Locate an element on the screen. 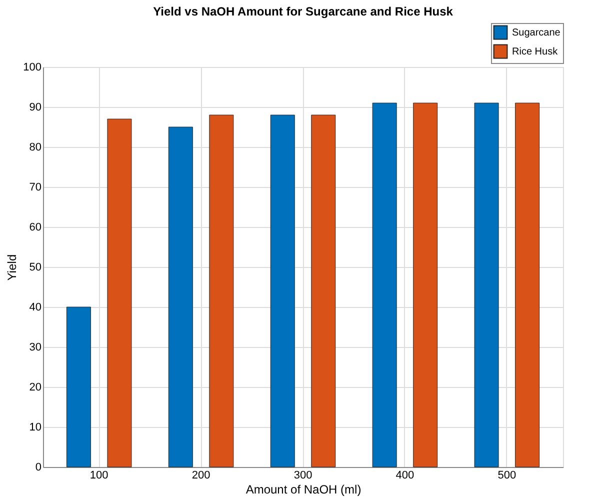  y-tick-label: 70 is located at coordinates (35, 188).